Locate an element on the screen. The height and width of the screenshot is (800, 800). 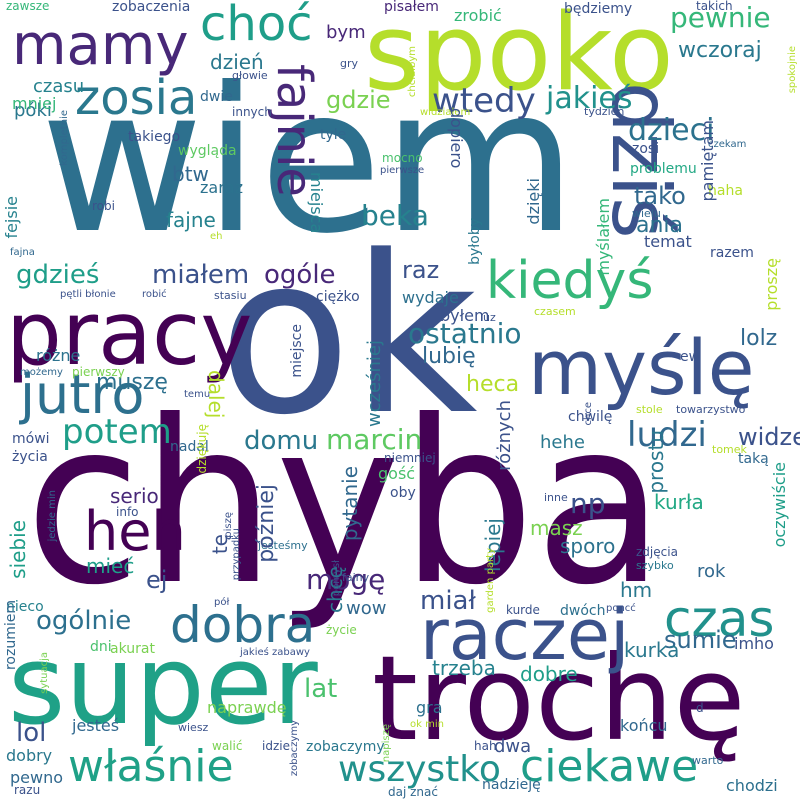
word: pytanie is located at coordinates (350, 504).